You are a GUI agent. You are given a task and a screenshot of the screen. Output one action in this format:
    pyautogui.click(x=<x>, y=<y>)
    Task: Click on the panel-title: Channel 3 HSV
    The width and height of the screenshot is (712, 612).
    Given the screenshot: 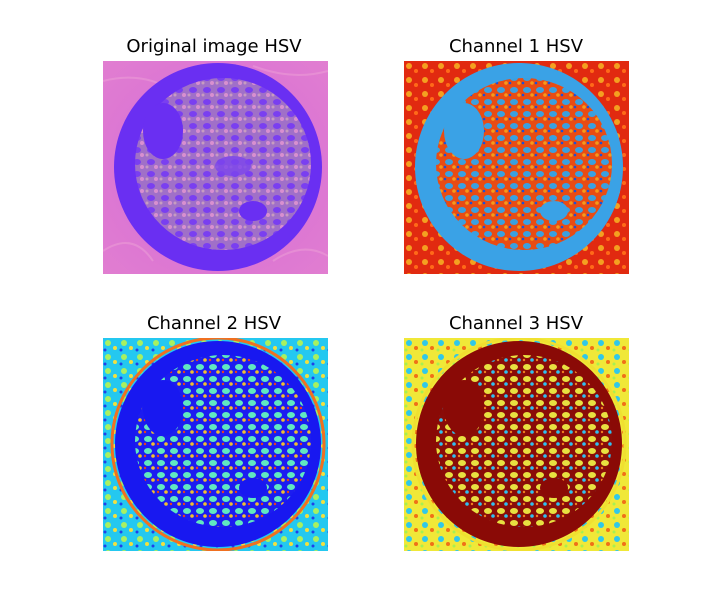 What is the action you would take?
    pyautogui.click(x=516, y=323)
    